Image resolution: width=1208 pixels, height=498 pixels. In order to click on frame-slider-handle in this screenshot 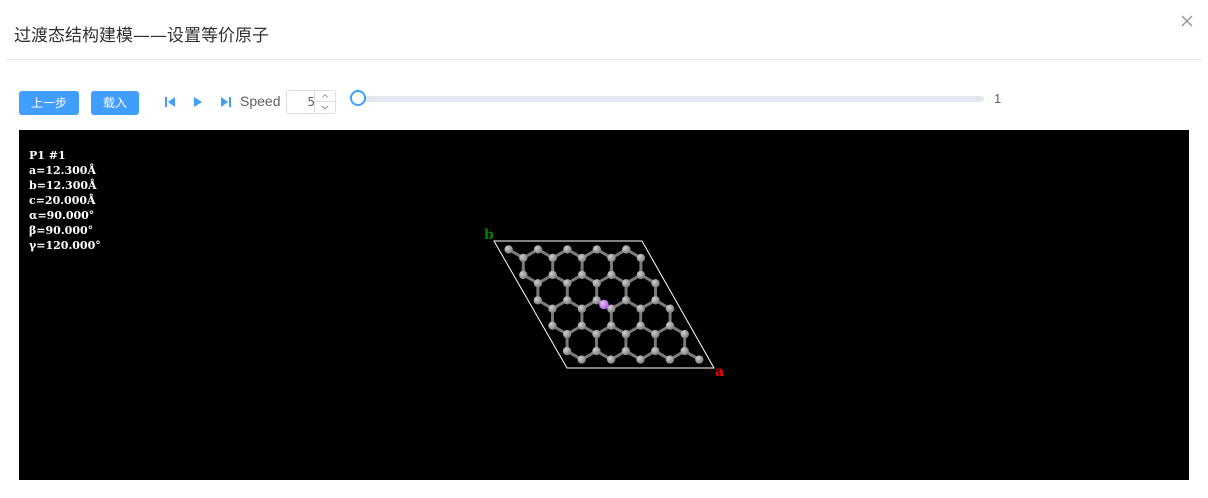, I will do `click(358, 98)`.